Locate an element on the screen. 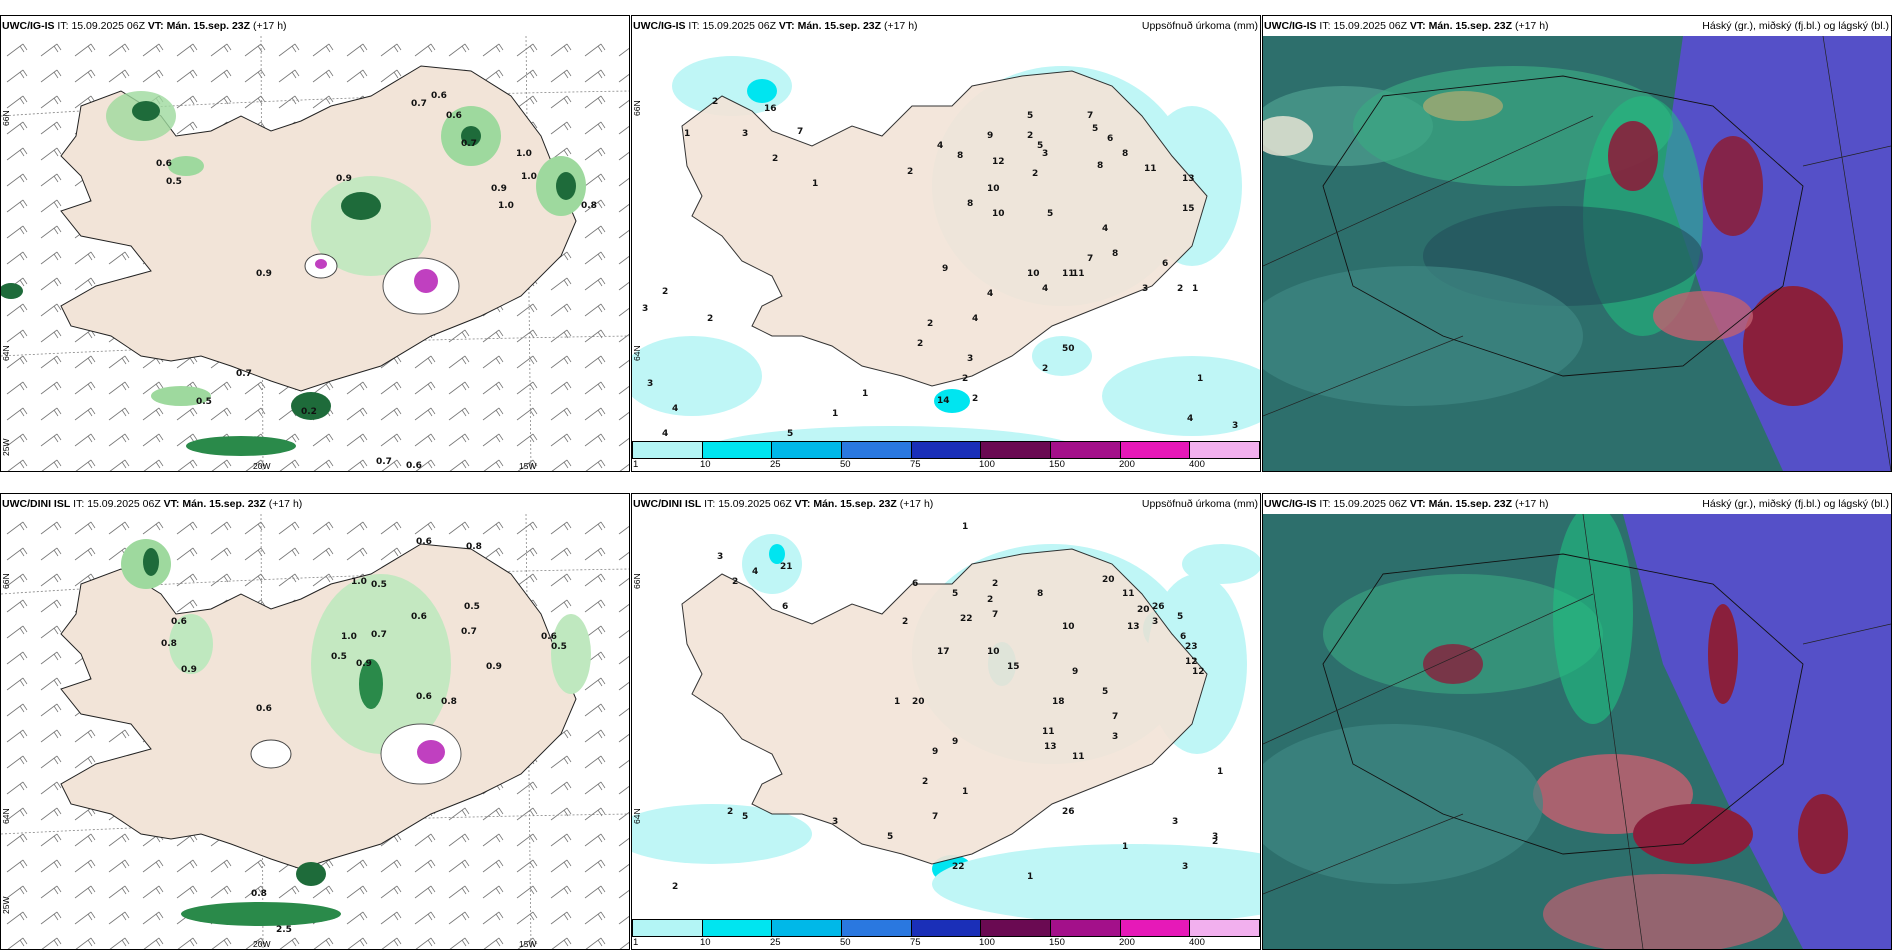  svg-text: 2.5 is located at coordinates (284, 930).